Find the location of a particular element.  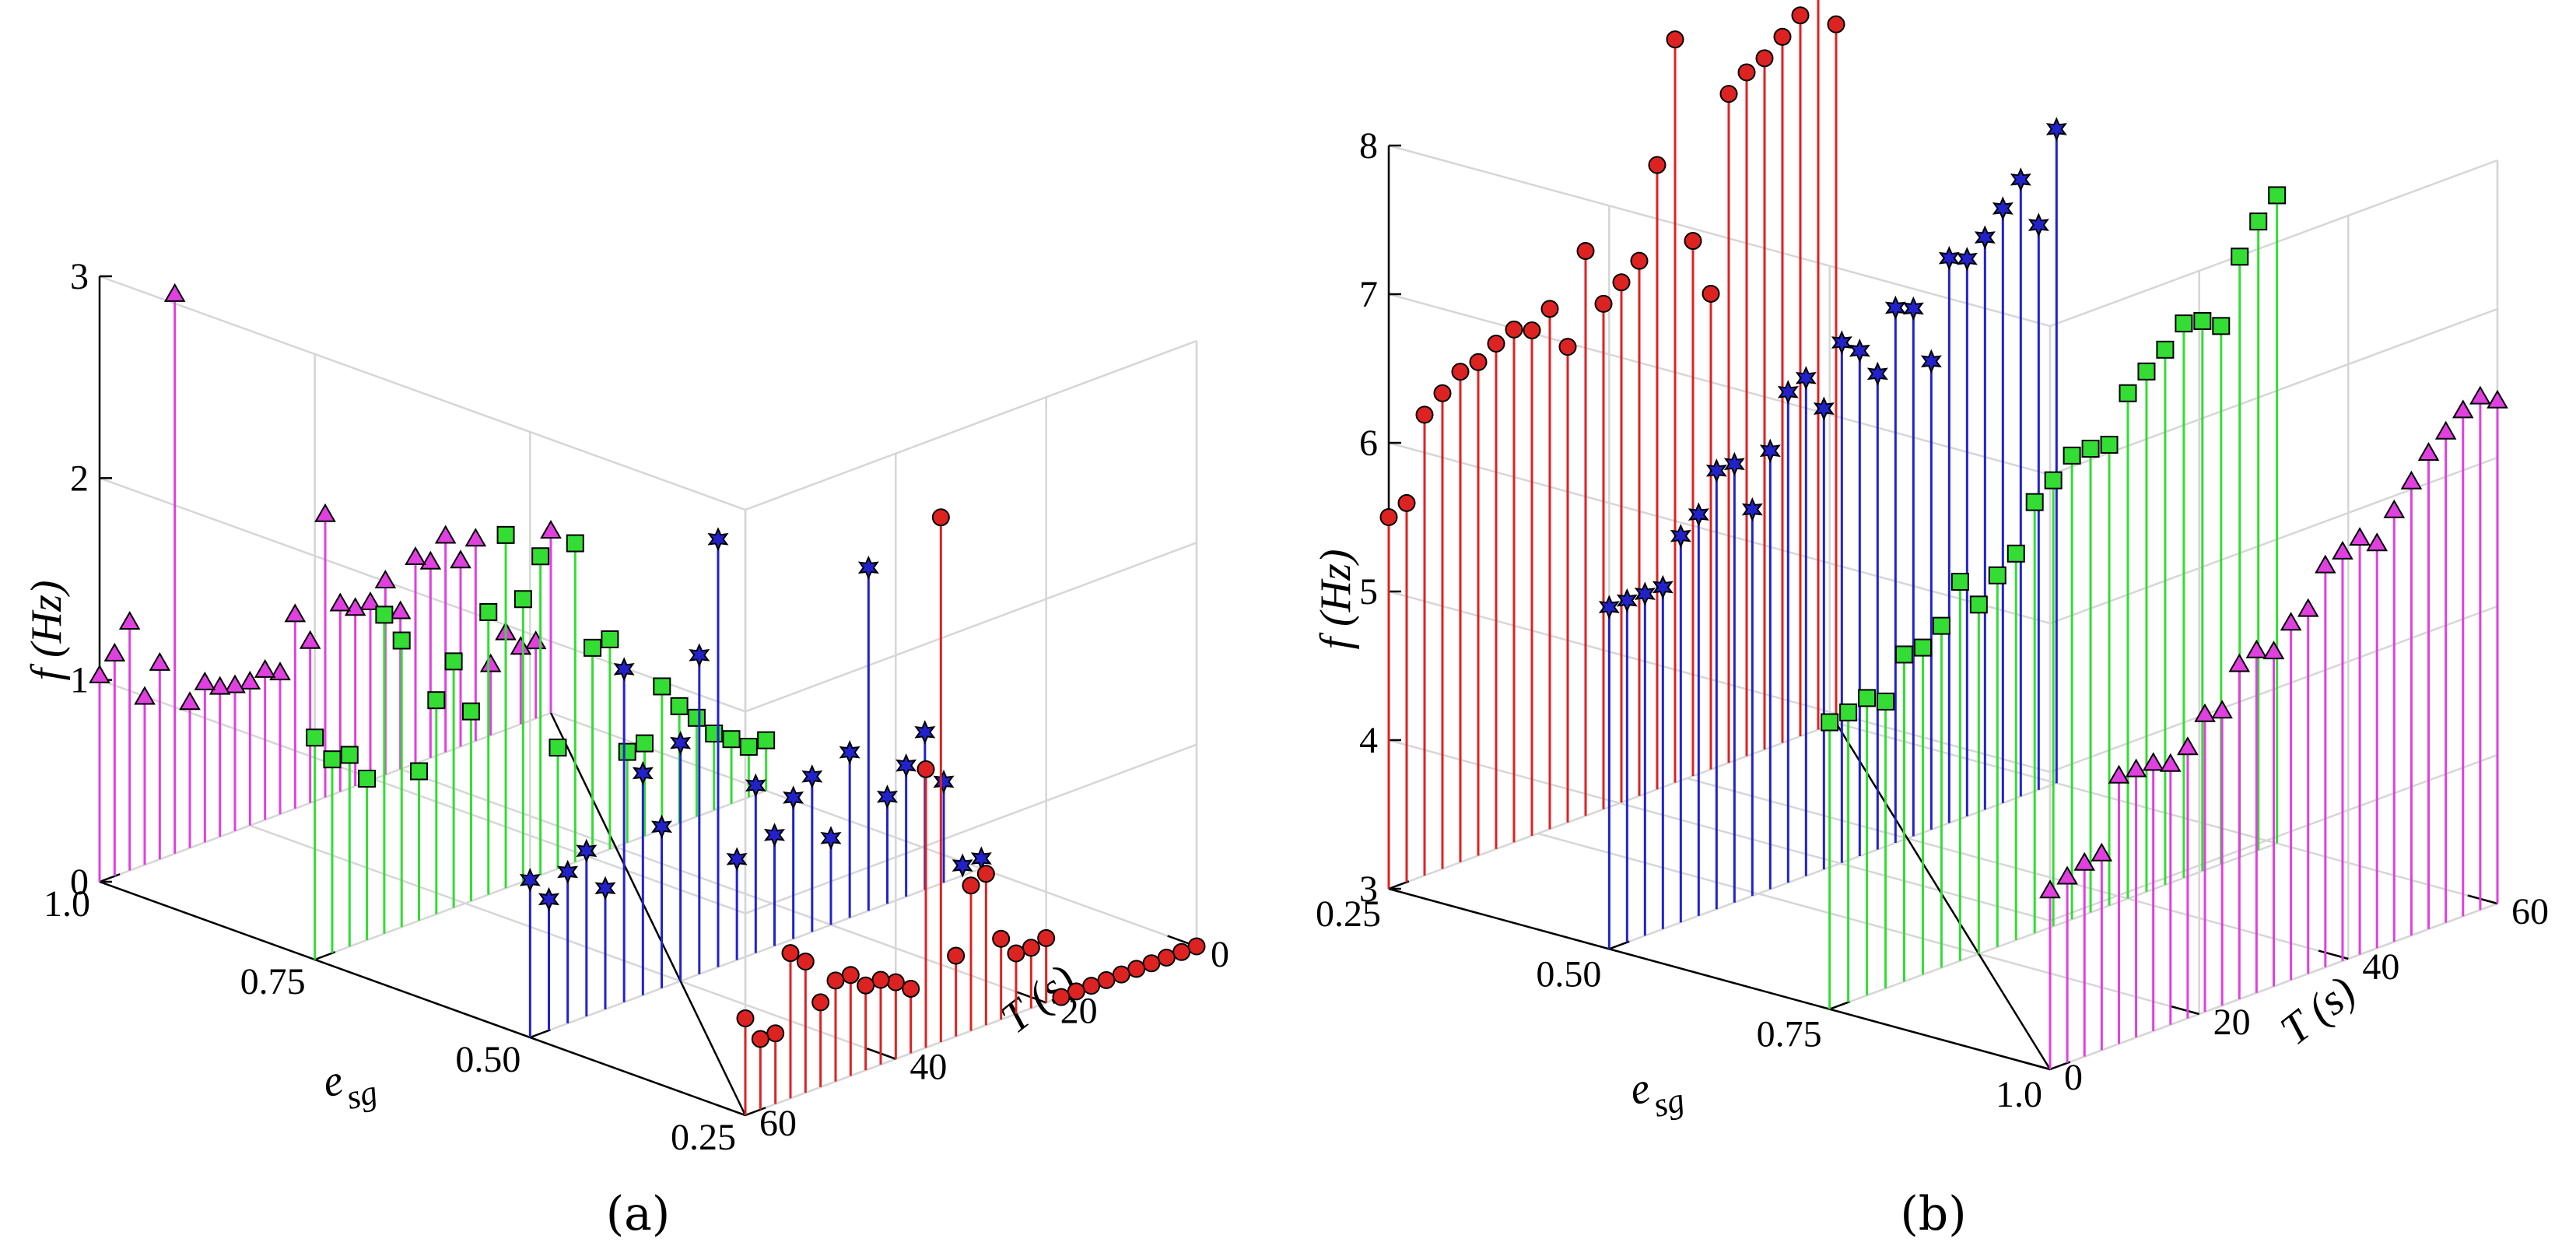

f-tick-label: 1 is located at coordinates (80, 680).